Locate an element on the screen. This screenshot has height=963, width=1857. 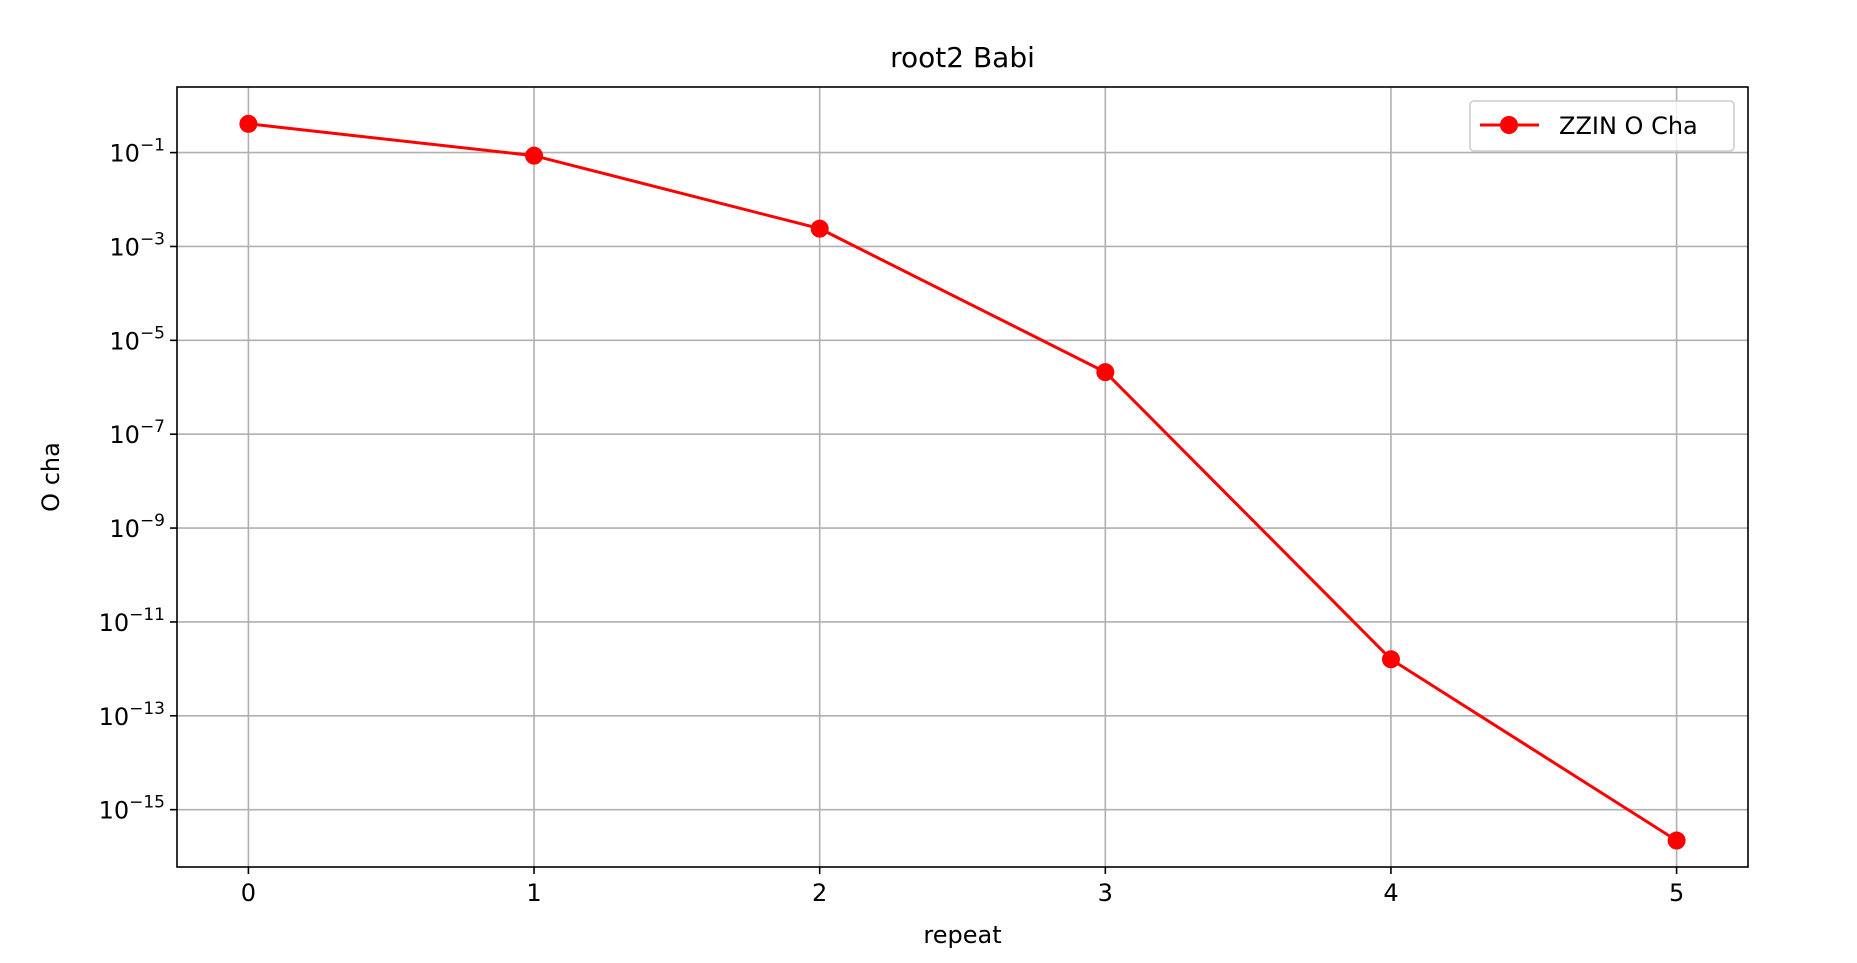
y-tick-label: 10⁻¹¹ is located at coordinates (132, 621).